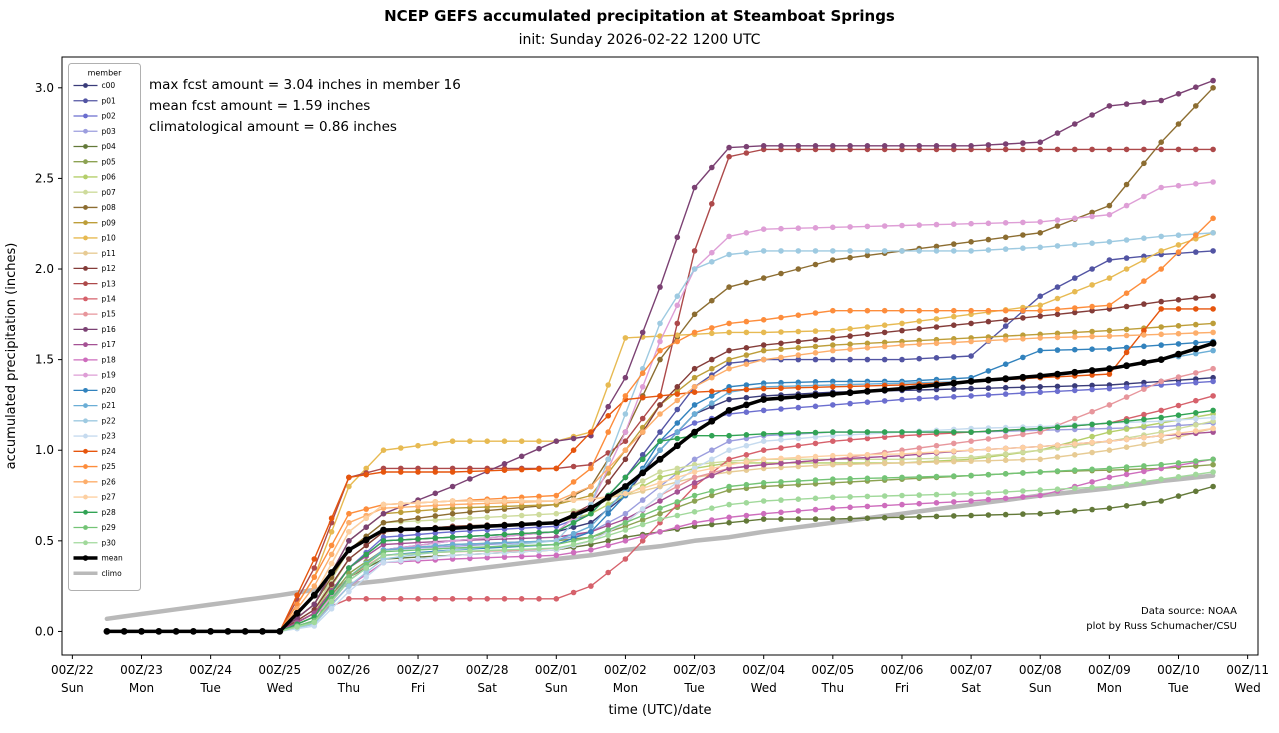 The width and height of the screenshot is (1279, 733). I want to click on x-tick-label: 00Z/01, so click(556, 670).